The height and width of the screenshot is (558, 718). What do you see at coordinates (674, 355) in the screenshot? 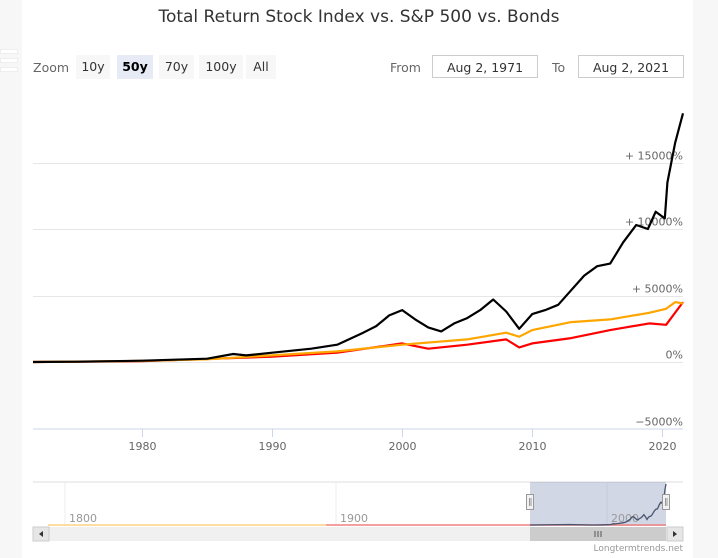
I see `y-tick-label: 0%` at bounding box center [674, 355].